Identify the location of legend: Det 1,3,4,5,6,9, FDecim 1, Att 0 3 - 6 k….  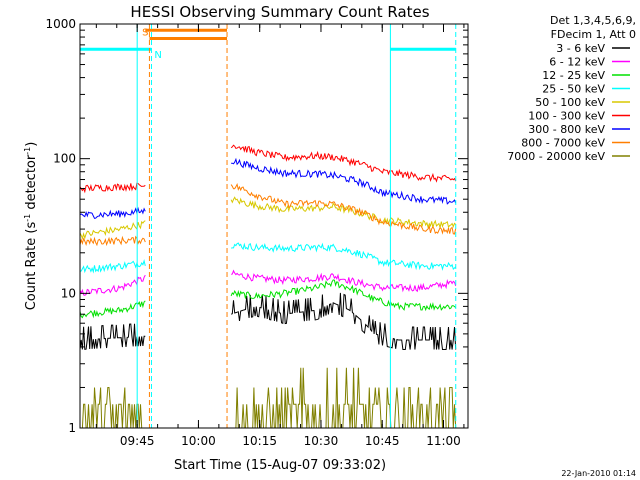
(571, 88).